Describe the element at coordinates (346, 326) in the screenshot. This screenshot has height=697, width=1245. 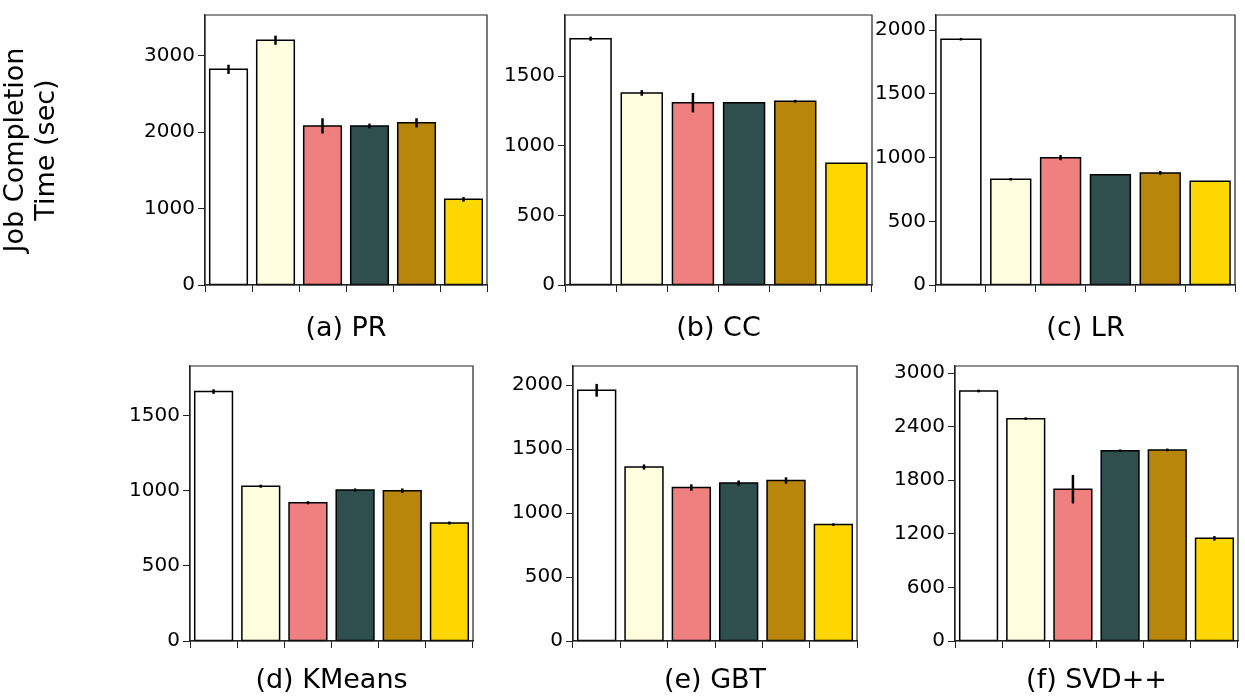
I see `x-axis-title: (a) PR` at that location.